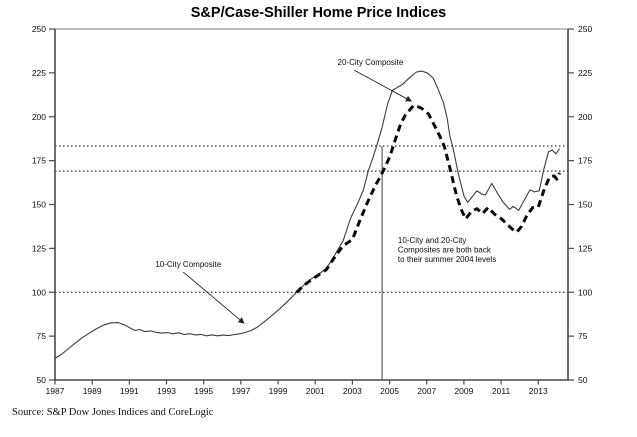 This screenshot has width=637, height=437. Describe the element at coordinates (585, 117) in the screenshot. I see `y-tick-label-right: 200` at that location.